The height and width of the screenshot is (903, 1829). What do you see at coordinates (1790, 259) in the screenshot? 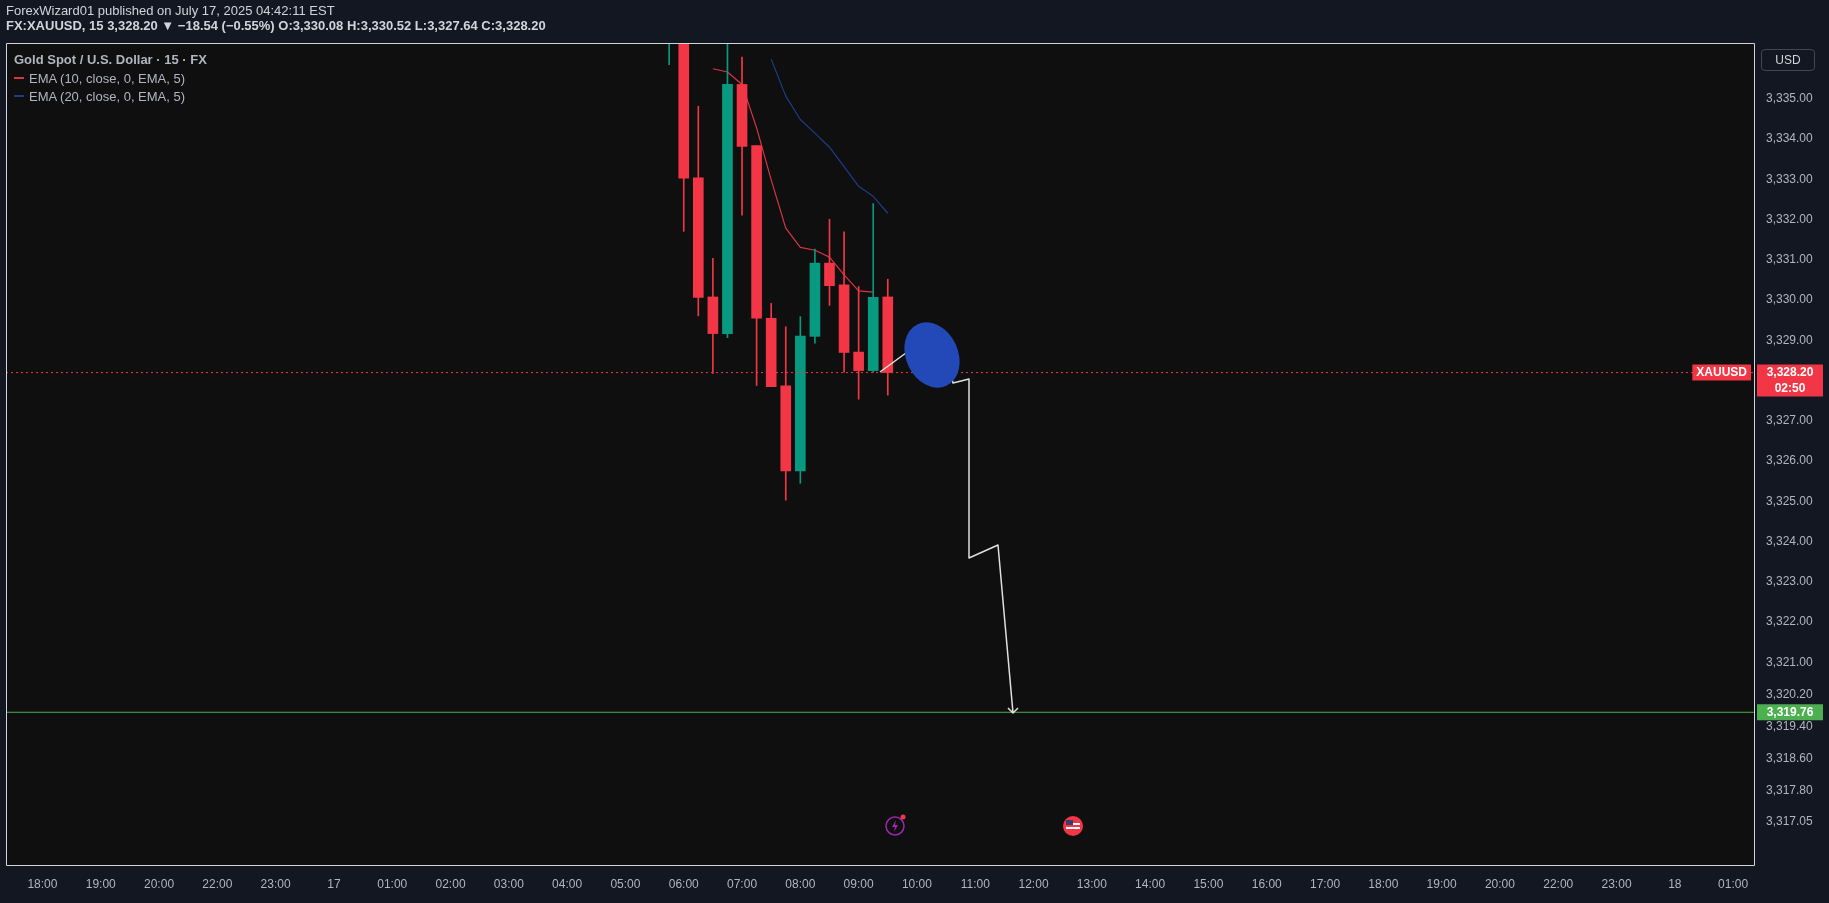
I see `y-tick-label: 3,331.00` at bounding box center [1790, 259].